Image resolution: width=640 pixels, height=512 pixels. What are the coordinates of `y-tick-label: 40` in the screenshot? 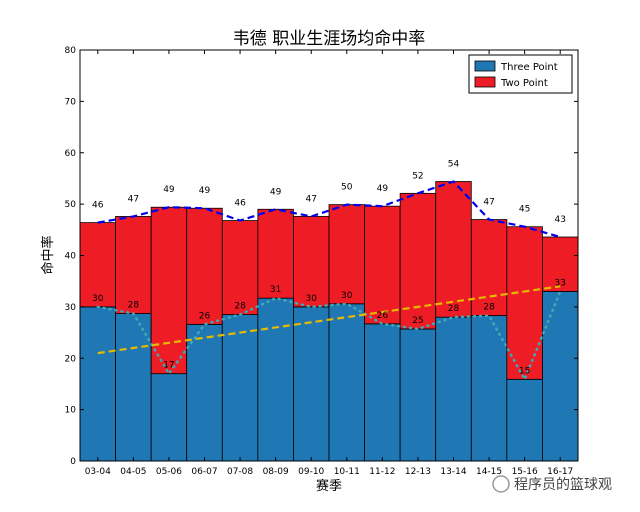 It's located at (71, 257).